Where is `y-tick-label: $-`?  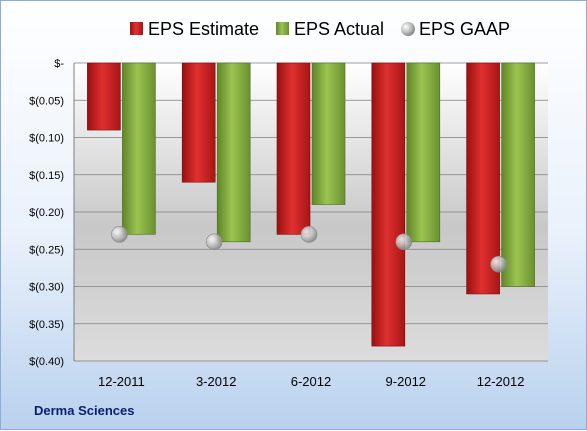 y-tick-label: $- is located at coordinates (59, 64).